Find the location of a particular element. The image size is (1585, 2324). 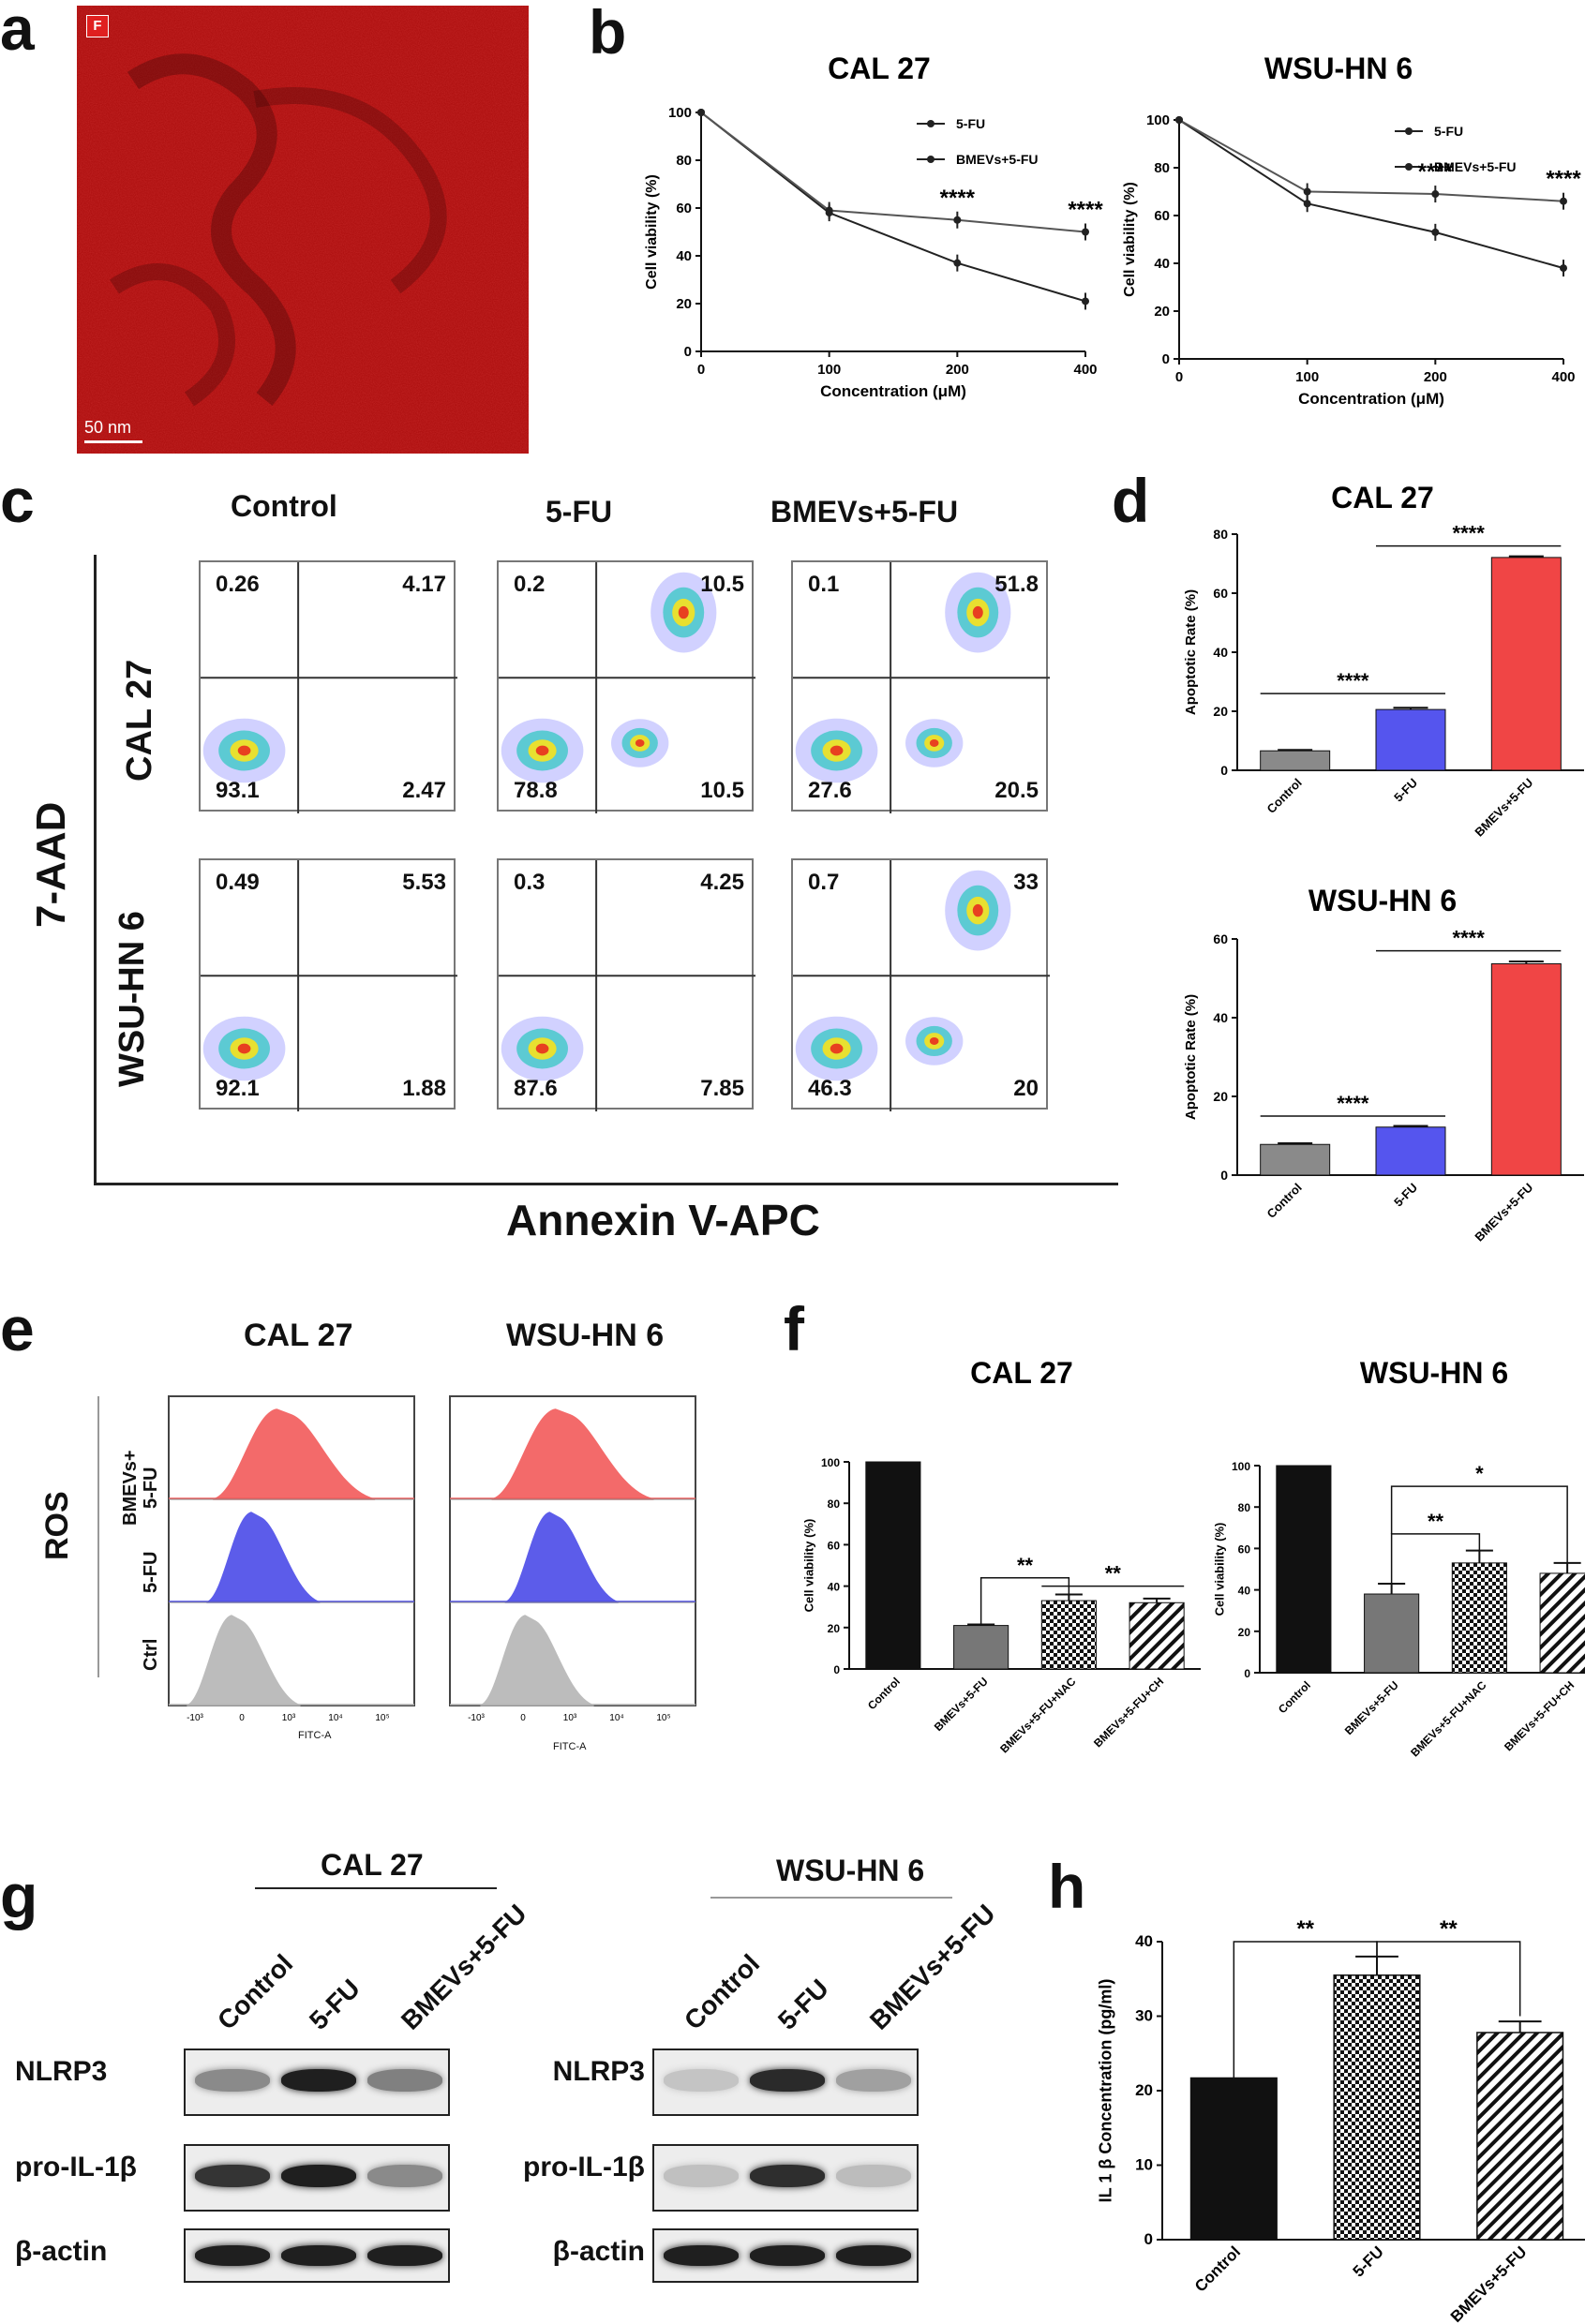

wb-lane-label-1-1: 5-FU is located at coordinates (803, 2004).